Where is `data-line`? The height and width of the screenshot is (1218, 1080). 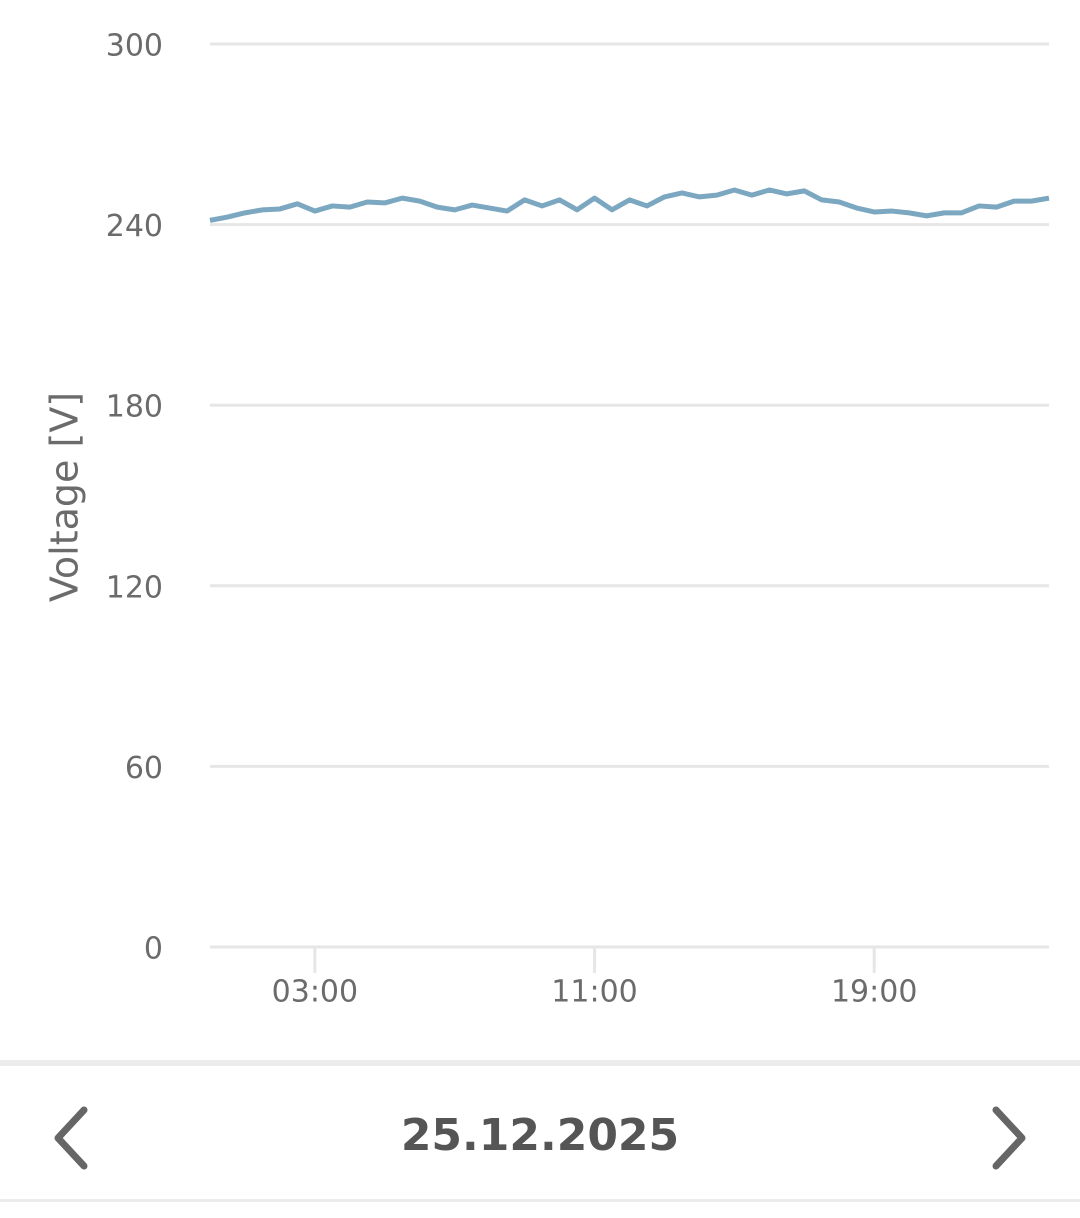
data-line is located at coordinates (629, 205).